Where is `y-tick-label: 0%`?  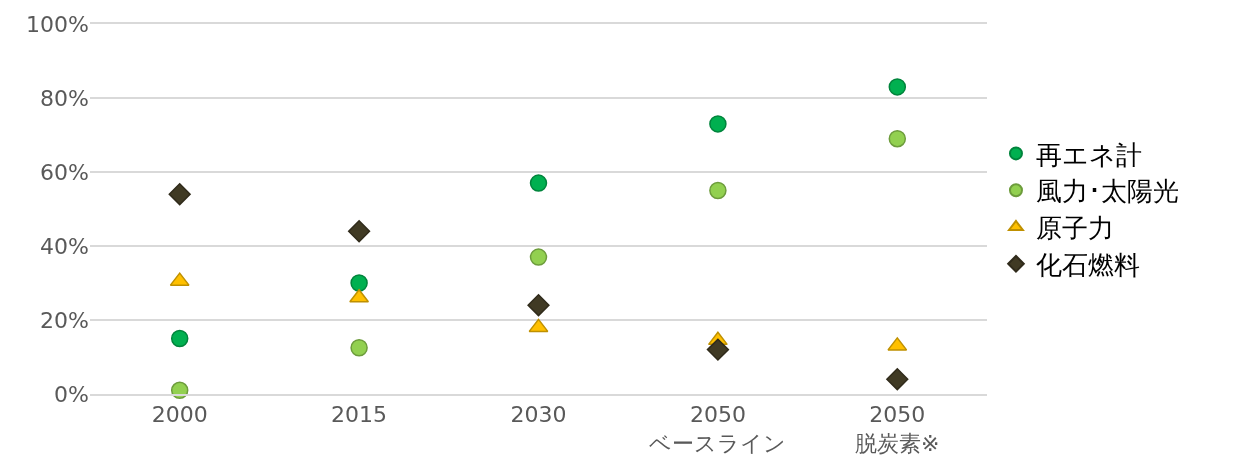
y-tick-label: 0% is located at coordinates (71, 394).